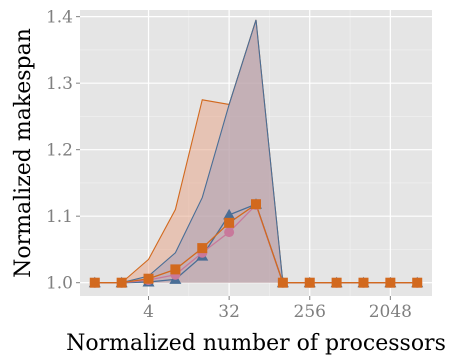 The width and height of the screenshot is (459, 358). I want to click on circle-point, so click(229, 232).